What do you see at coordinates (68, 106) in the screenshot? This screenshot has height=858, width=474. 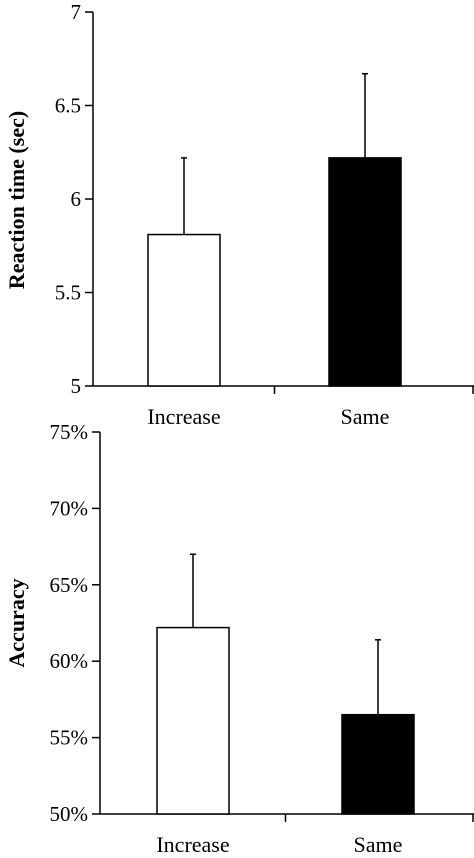 I see `y-tick-label: 6.5` at bounding box center [68, 106].